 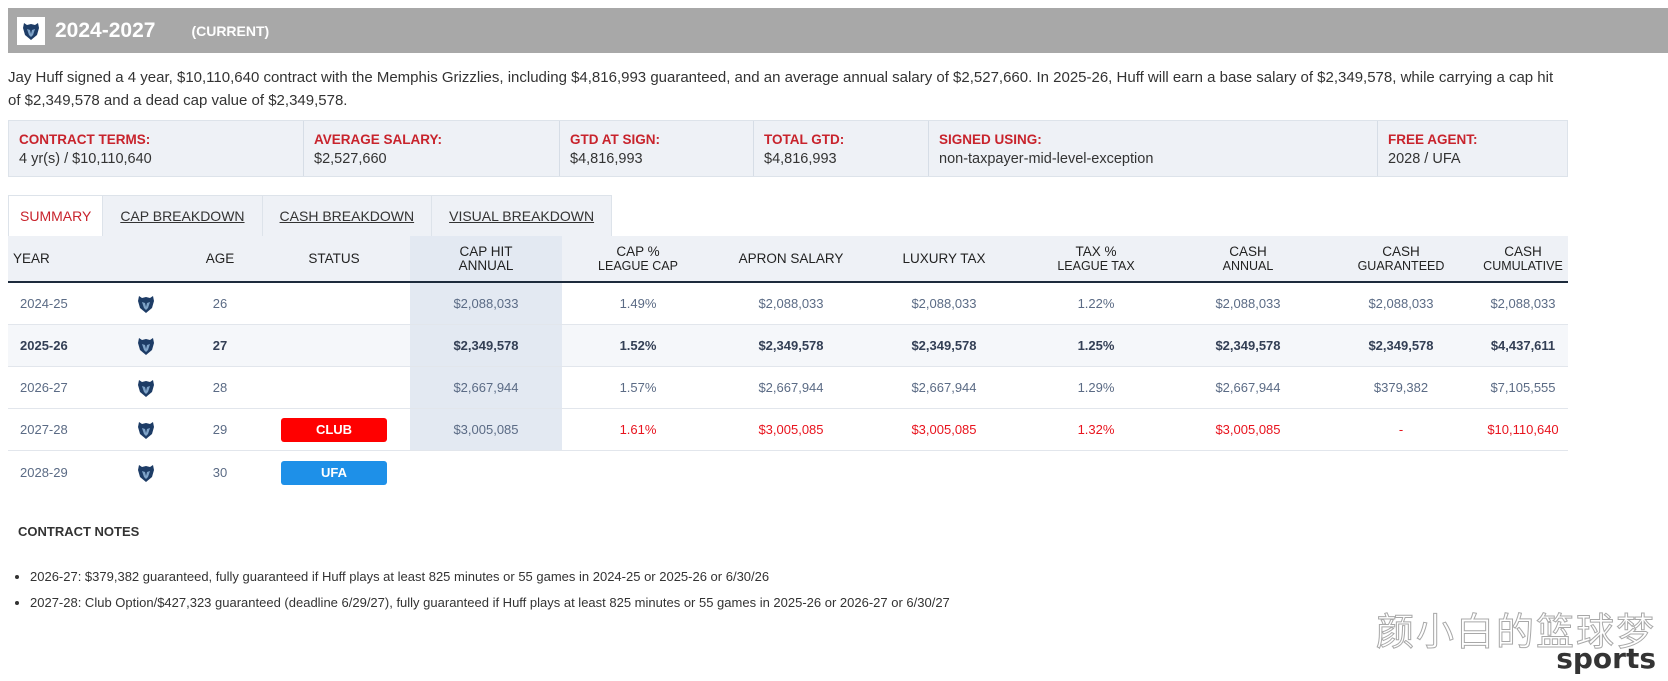 I want to click on col-status: STATUS, so click(x=334, y=258).